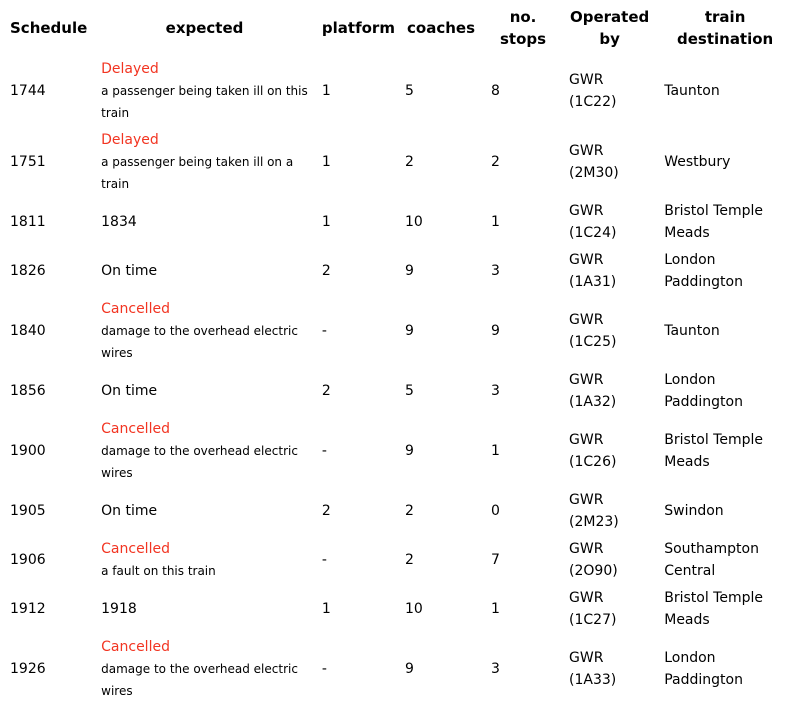 The width and height of the screenshot is (800, 705). Describe the element at coordinates (28, 162) in the screenshot. I see `schedule-cell: 1751` at that location.